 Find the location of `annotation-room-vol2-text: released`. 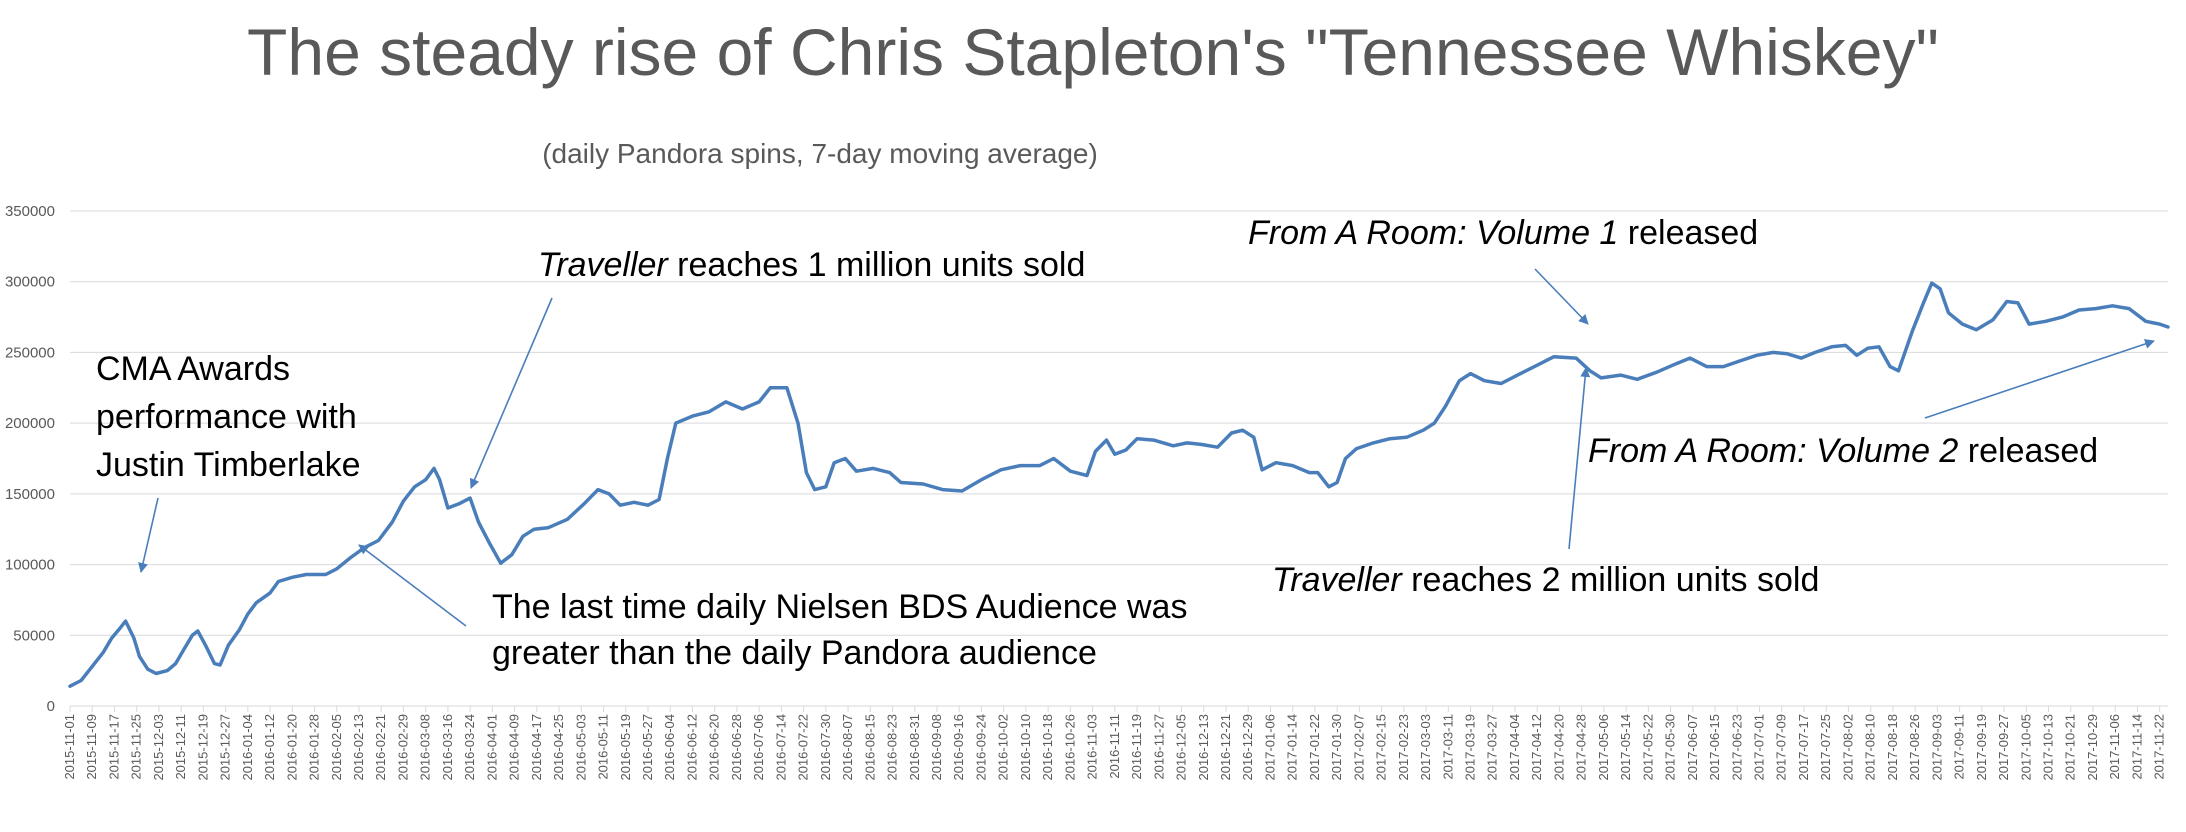

annotation-room-vol2-text: released is located at coordinates (2028, 451).